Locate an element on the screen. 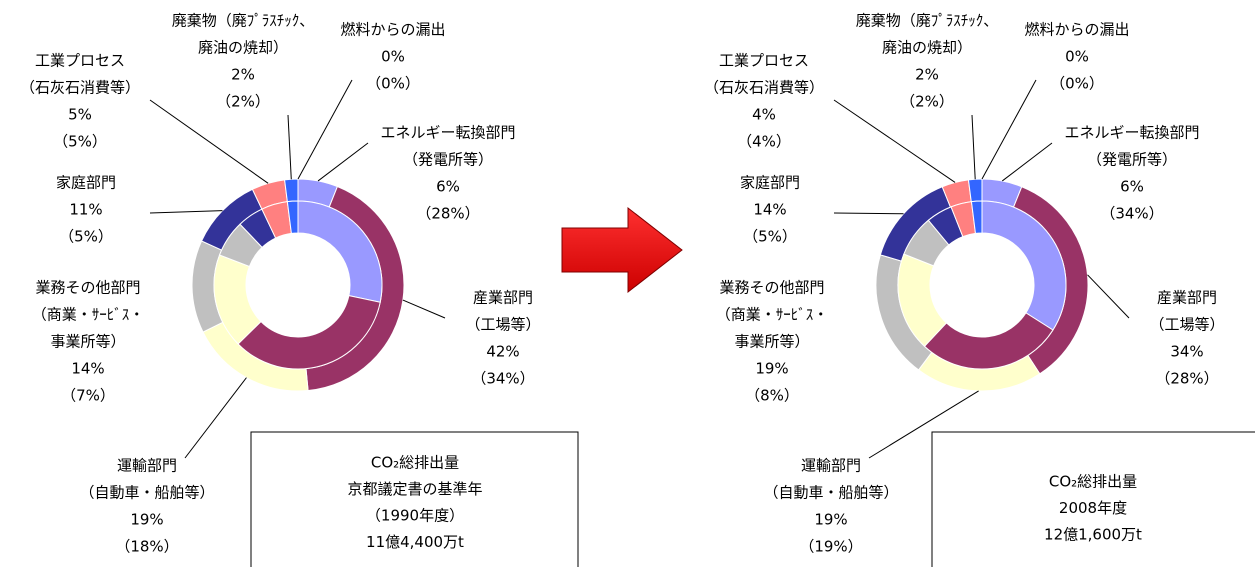 Image resolution: width=1255 pixels, height=567 pixels. box-text: 京都議定書の基準年 is located at coordinates (414, 489).